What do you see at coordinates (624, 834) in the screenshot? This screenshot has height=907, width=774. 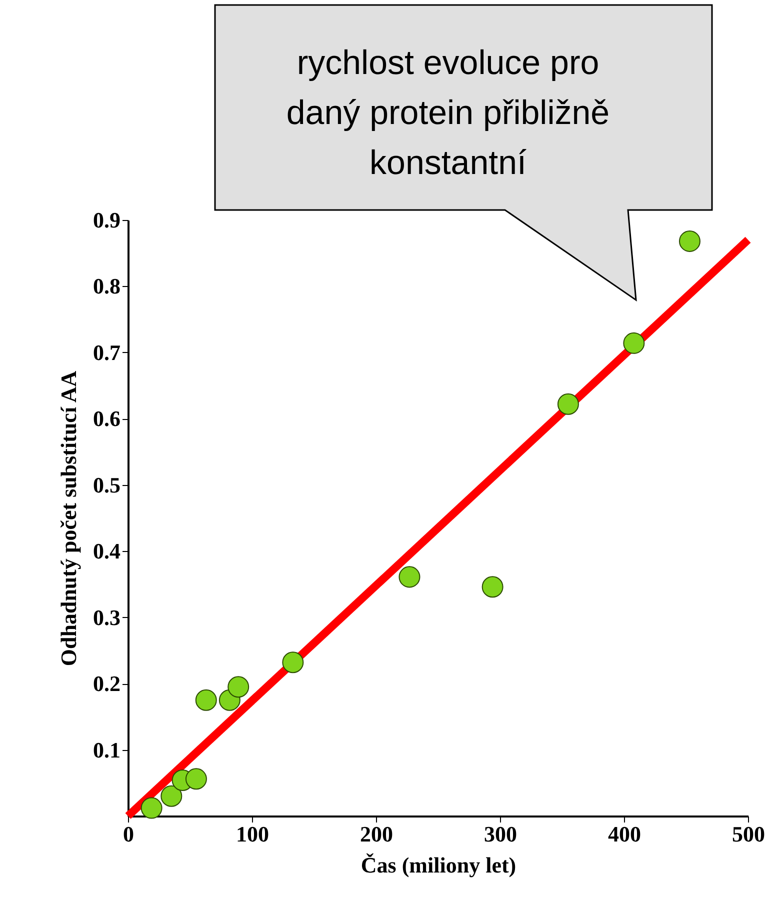 I see `x-tick-label: 400` at bounding box center [624, 834].